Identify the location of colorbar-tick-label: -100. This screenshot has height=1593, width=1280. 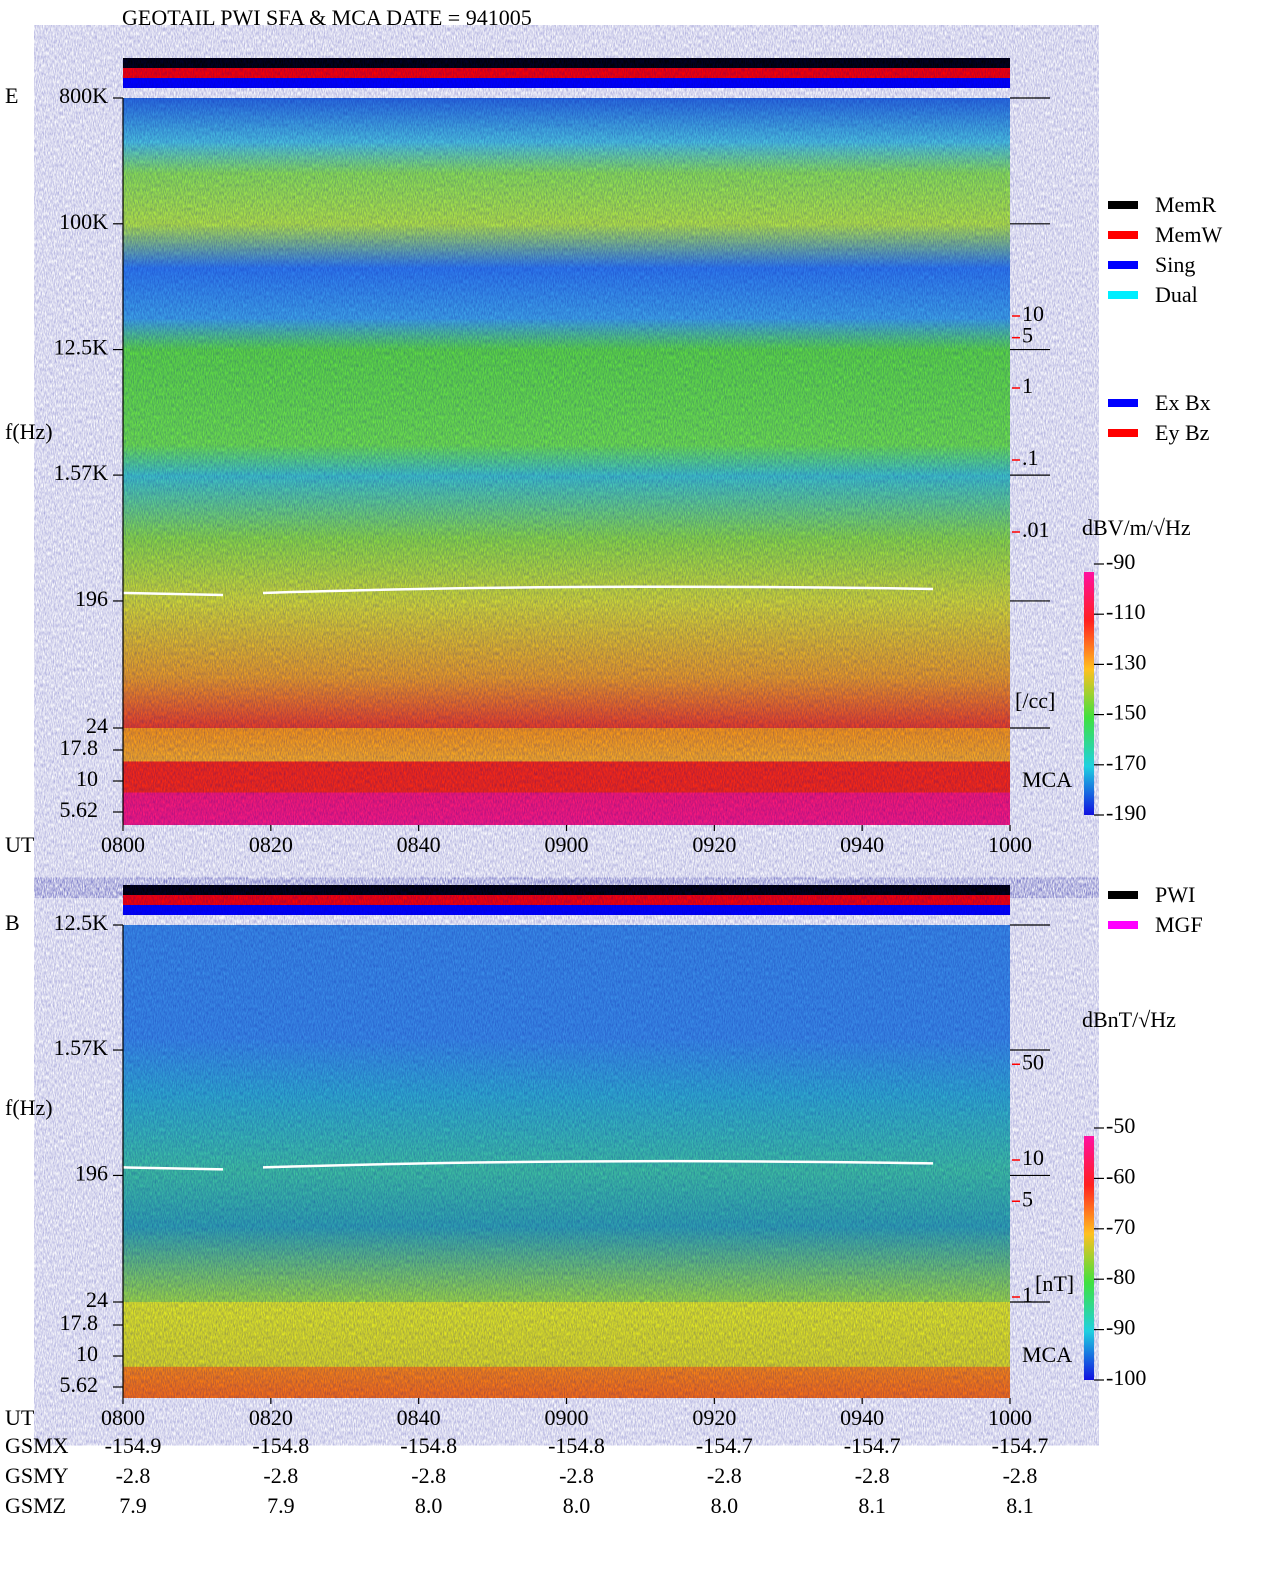
(1126, 1377).